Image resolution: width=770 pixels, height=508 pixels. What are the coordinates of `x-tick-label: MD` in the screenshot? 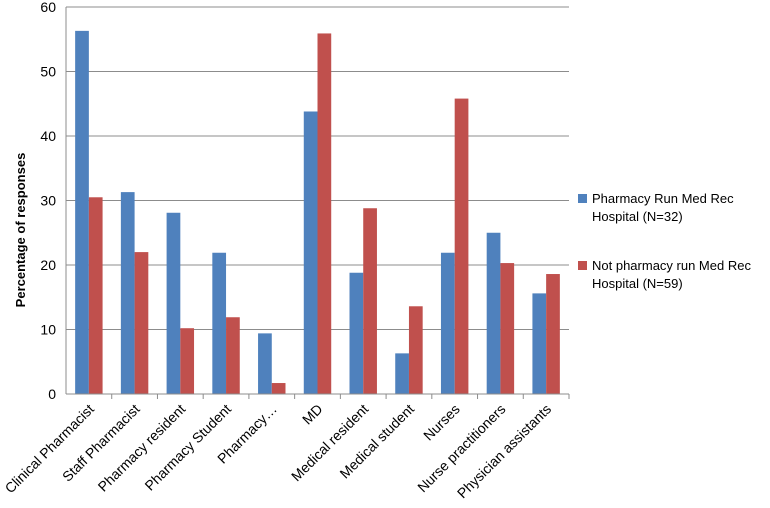 It's located at (312, 414).